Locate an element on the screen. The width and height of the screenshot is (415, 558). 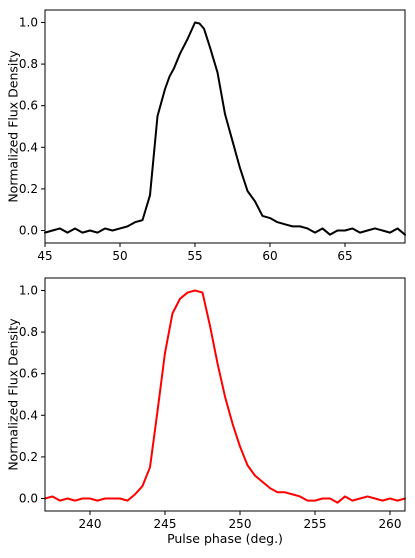
x-tick-label: 245 is located at coordinates (165, 524).